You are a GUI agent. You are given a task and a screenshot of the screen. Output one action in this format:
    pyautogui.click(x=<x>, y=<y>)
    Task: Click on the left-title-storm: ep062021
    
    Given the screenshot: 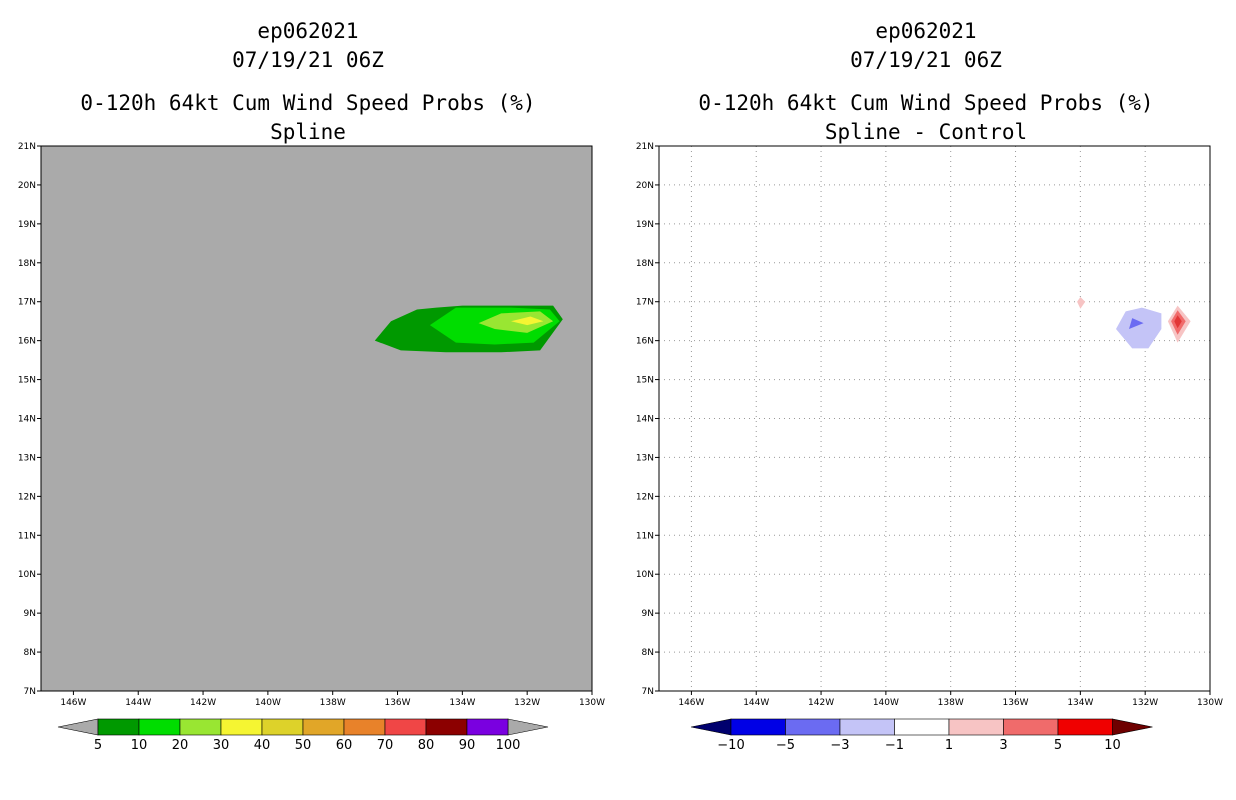 What is the action you would take?
    pyautogui.click(x=307, y=31)
    